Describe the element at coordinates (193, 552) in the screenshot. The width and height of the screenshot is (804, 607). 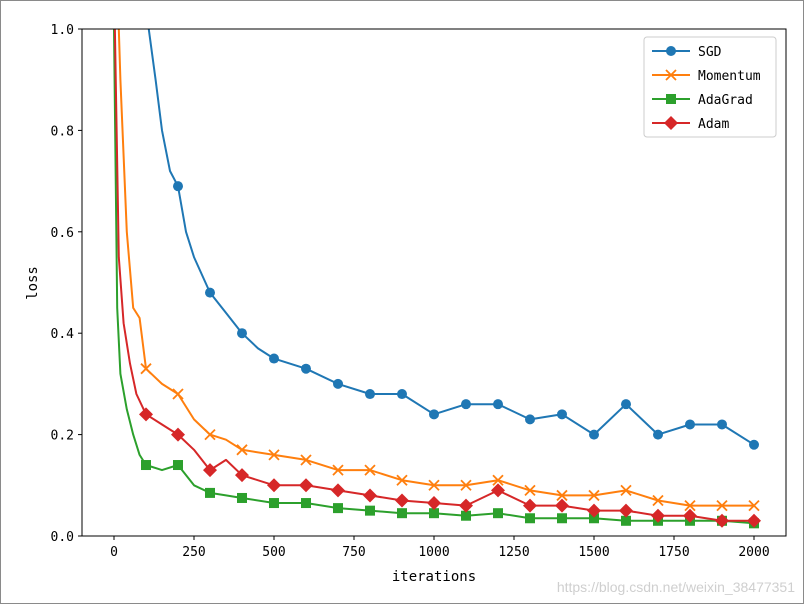
I see `x-tick-label: 250` at that location.